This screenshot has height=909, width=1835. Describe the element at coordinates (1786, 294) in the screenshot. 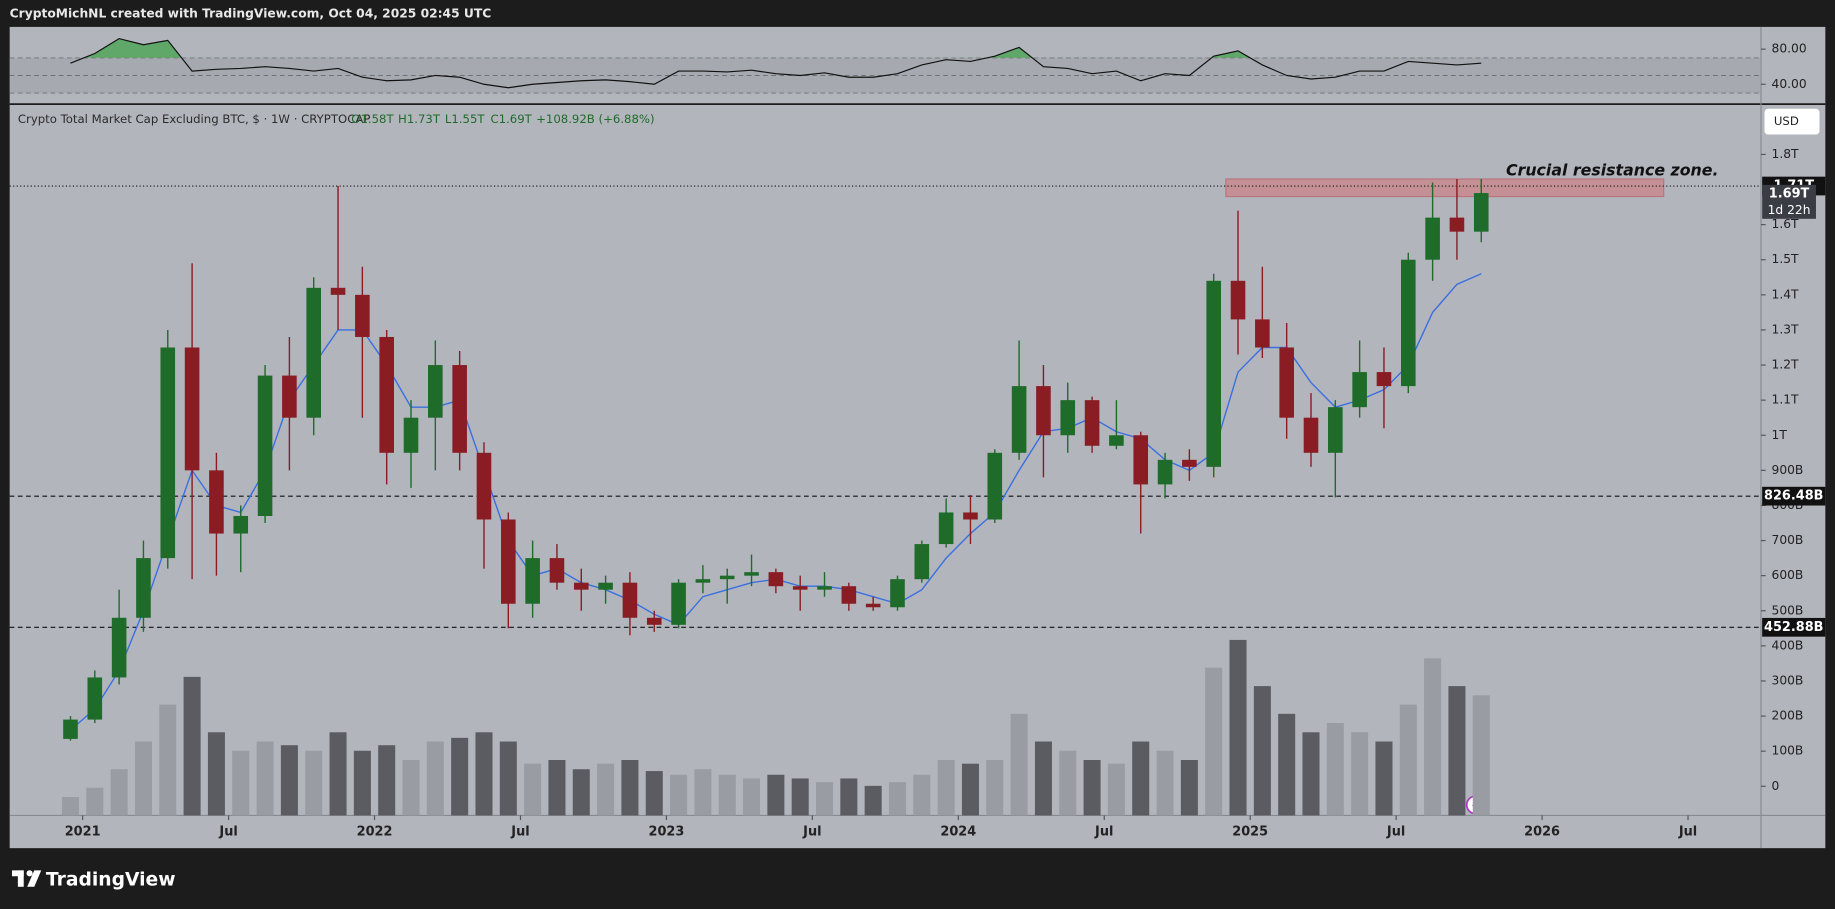

I see `y-tick-label: 1.4T` at that location.